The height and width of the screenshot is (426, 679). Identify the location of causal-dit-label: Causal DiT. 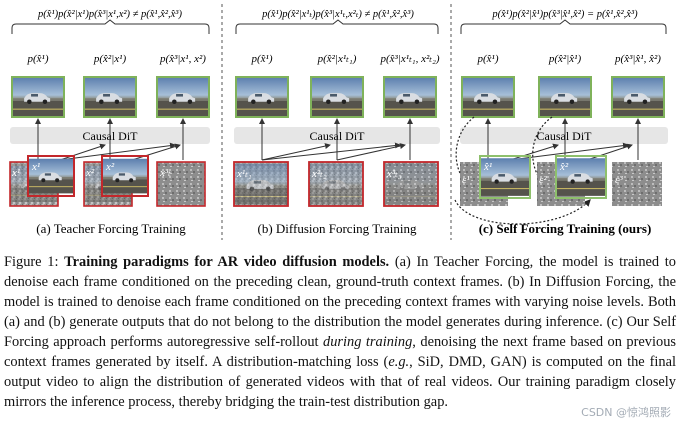
(565, 136).